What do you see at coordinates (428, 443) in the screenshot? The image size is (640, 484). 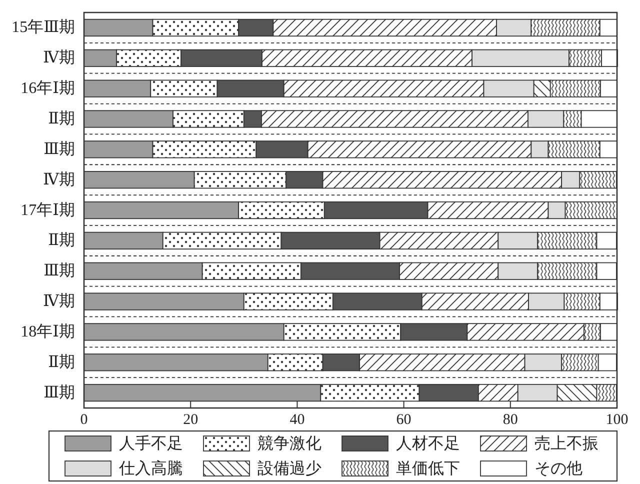 I see `legend-label: 人材不足` at bounding box center [428, 443].